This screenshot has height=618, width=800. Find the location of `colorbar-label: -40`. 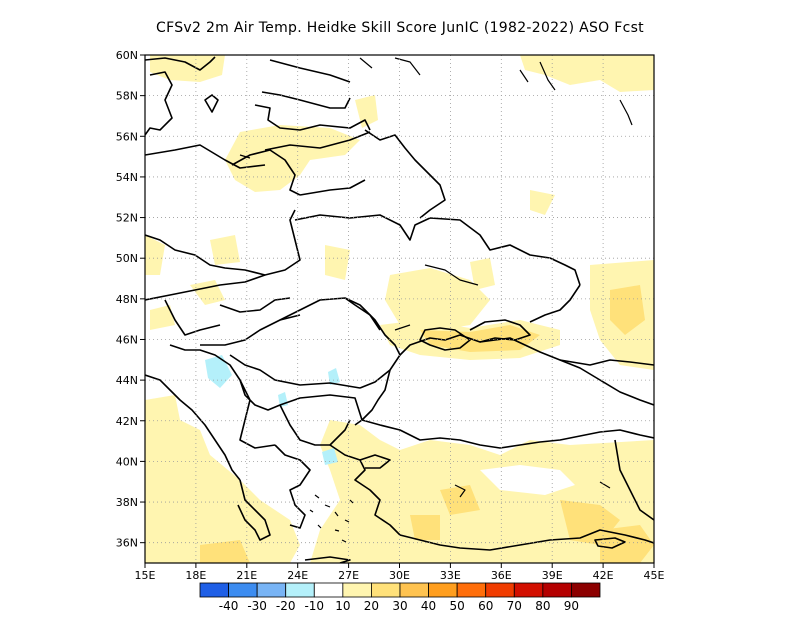

colorbar-label: -40 is located at coordinates (229, 606).